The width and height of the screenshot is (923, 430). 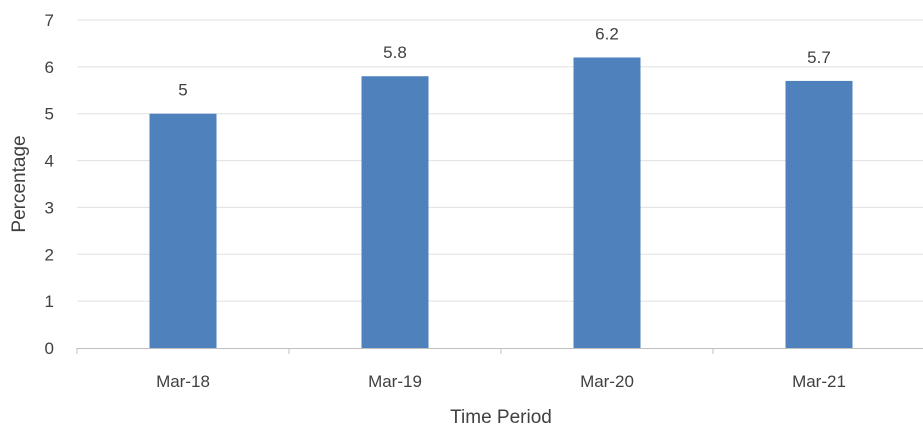 I want to click on y-tick-label: 3, so click(x=49, y=207).